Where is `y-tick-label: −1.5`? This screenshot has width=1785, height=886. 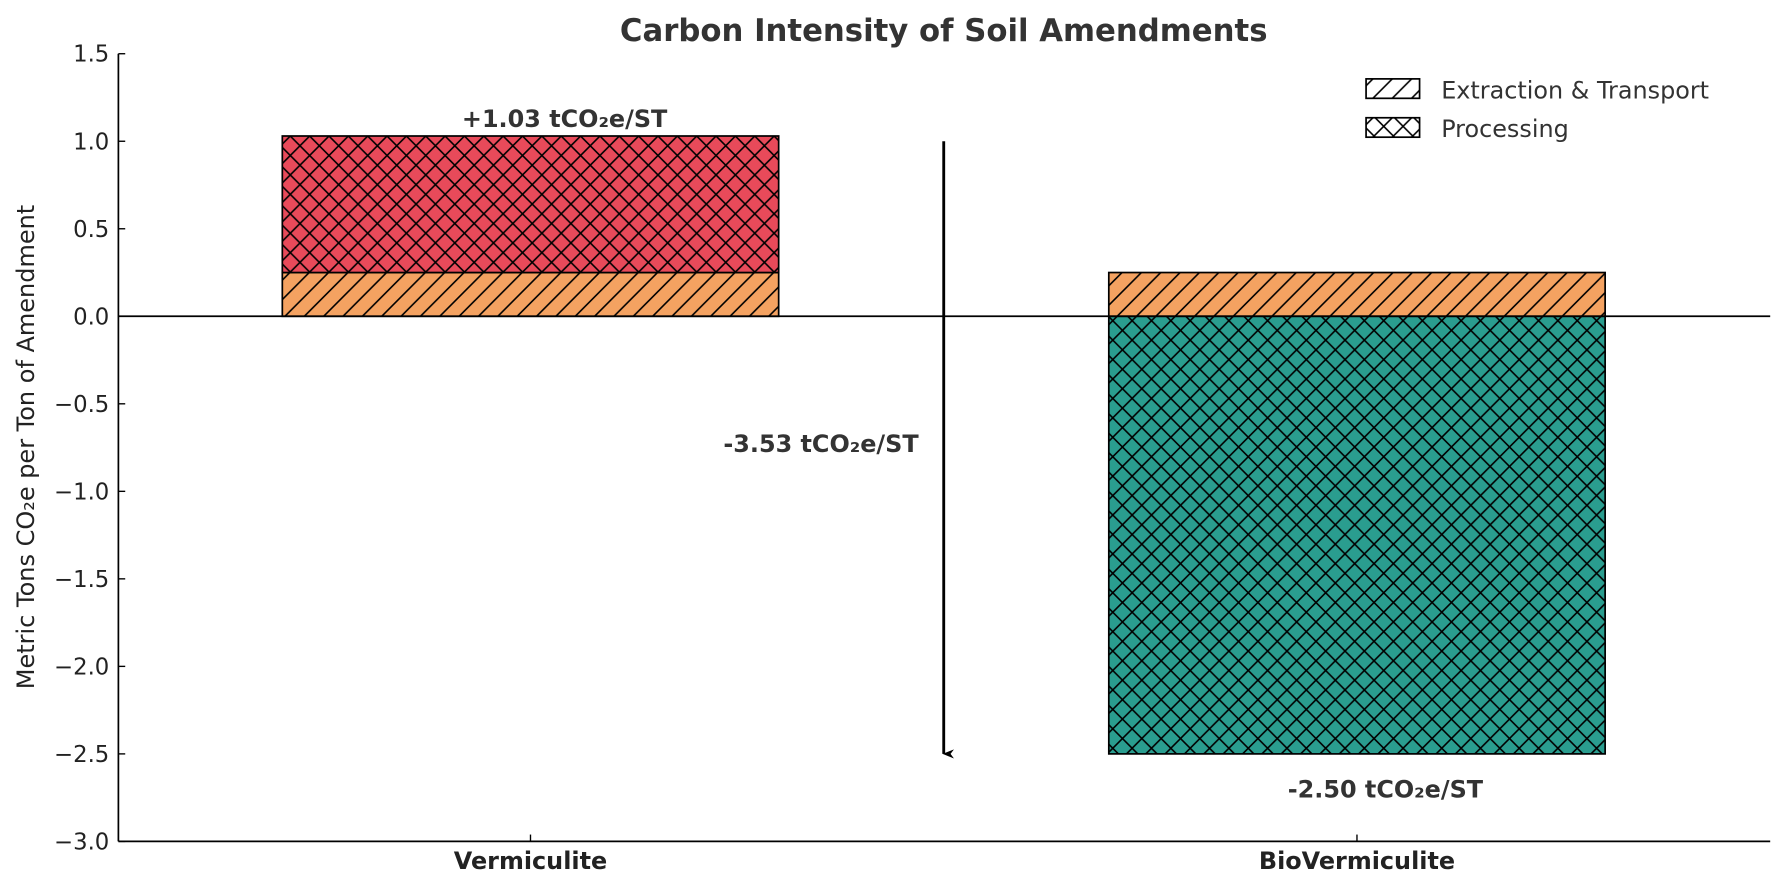
y-tick-label: −1.5 is located at coordinates (81, 580).